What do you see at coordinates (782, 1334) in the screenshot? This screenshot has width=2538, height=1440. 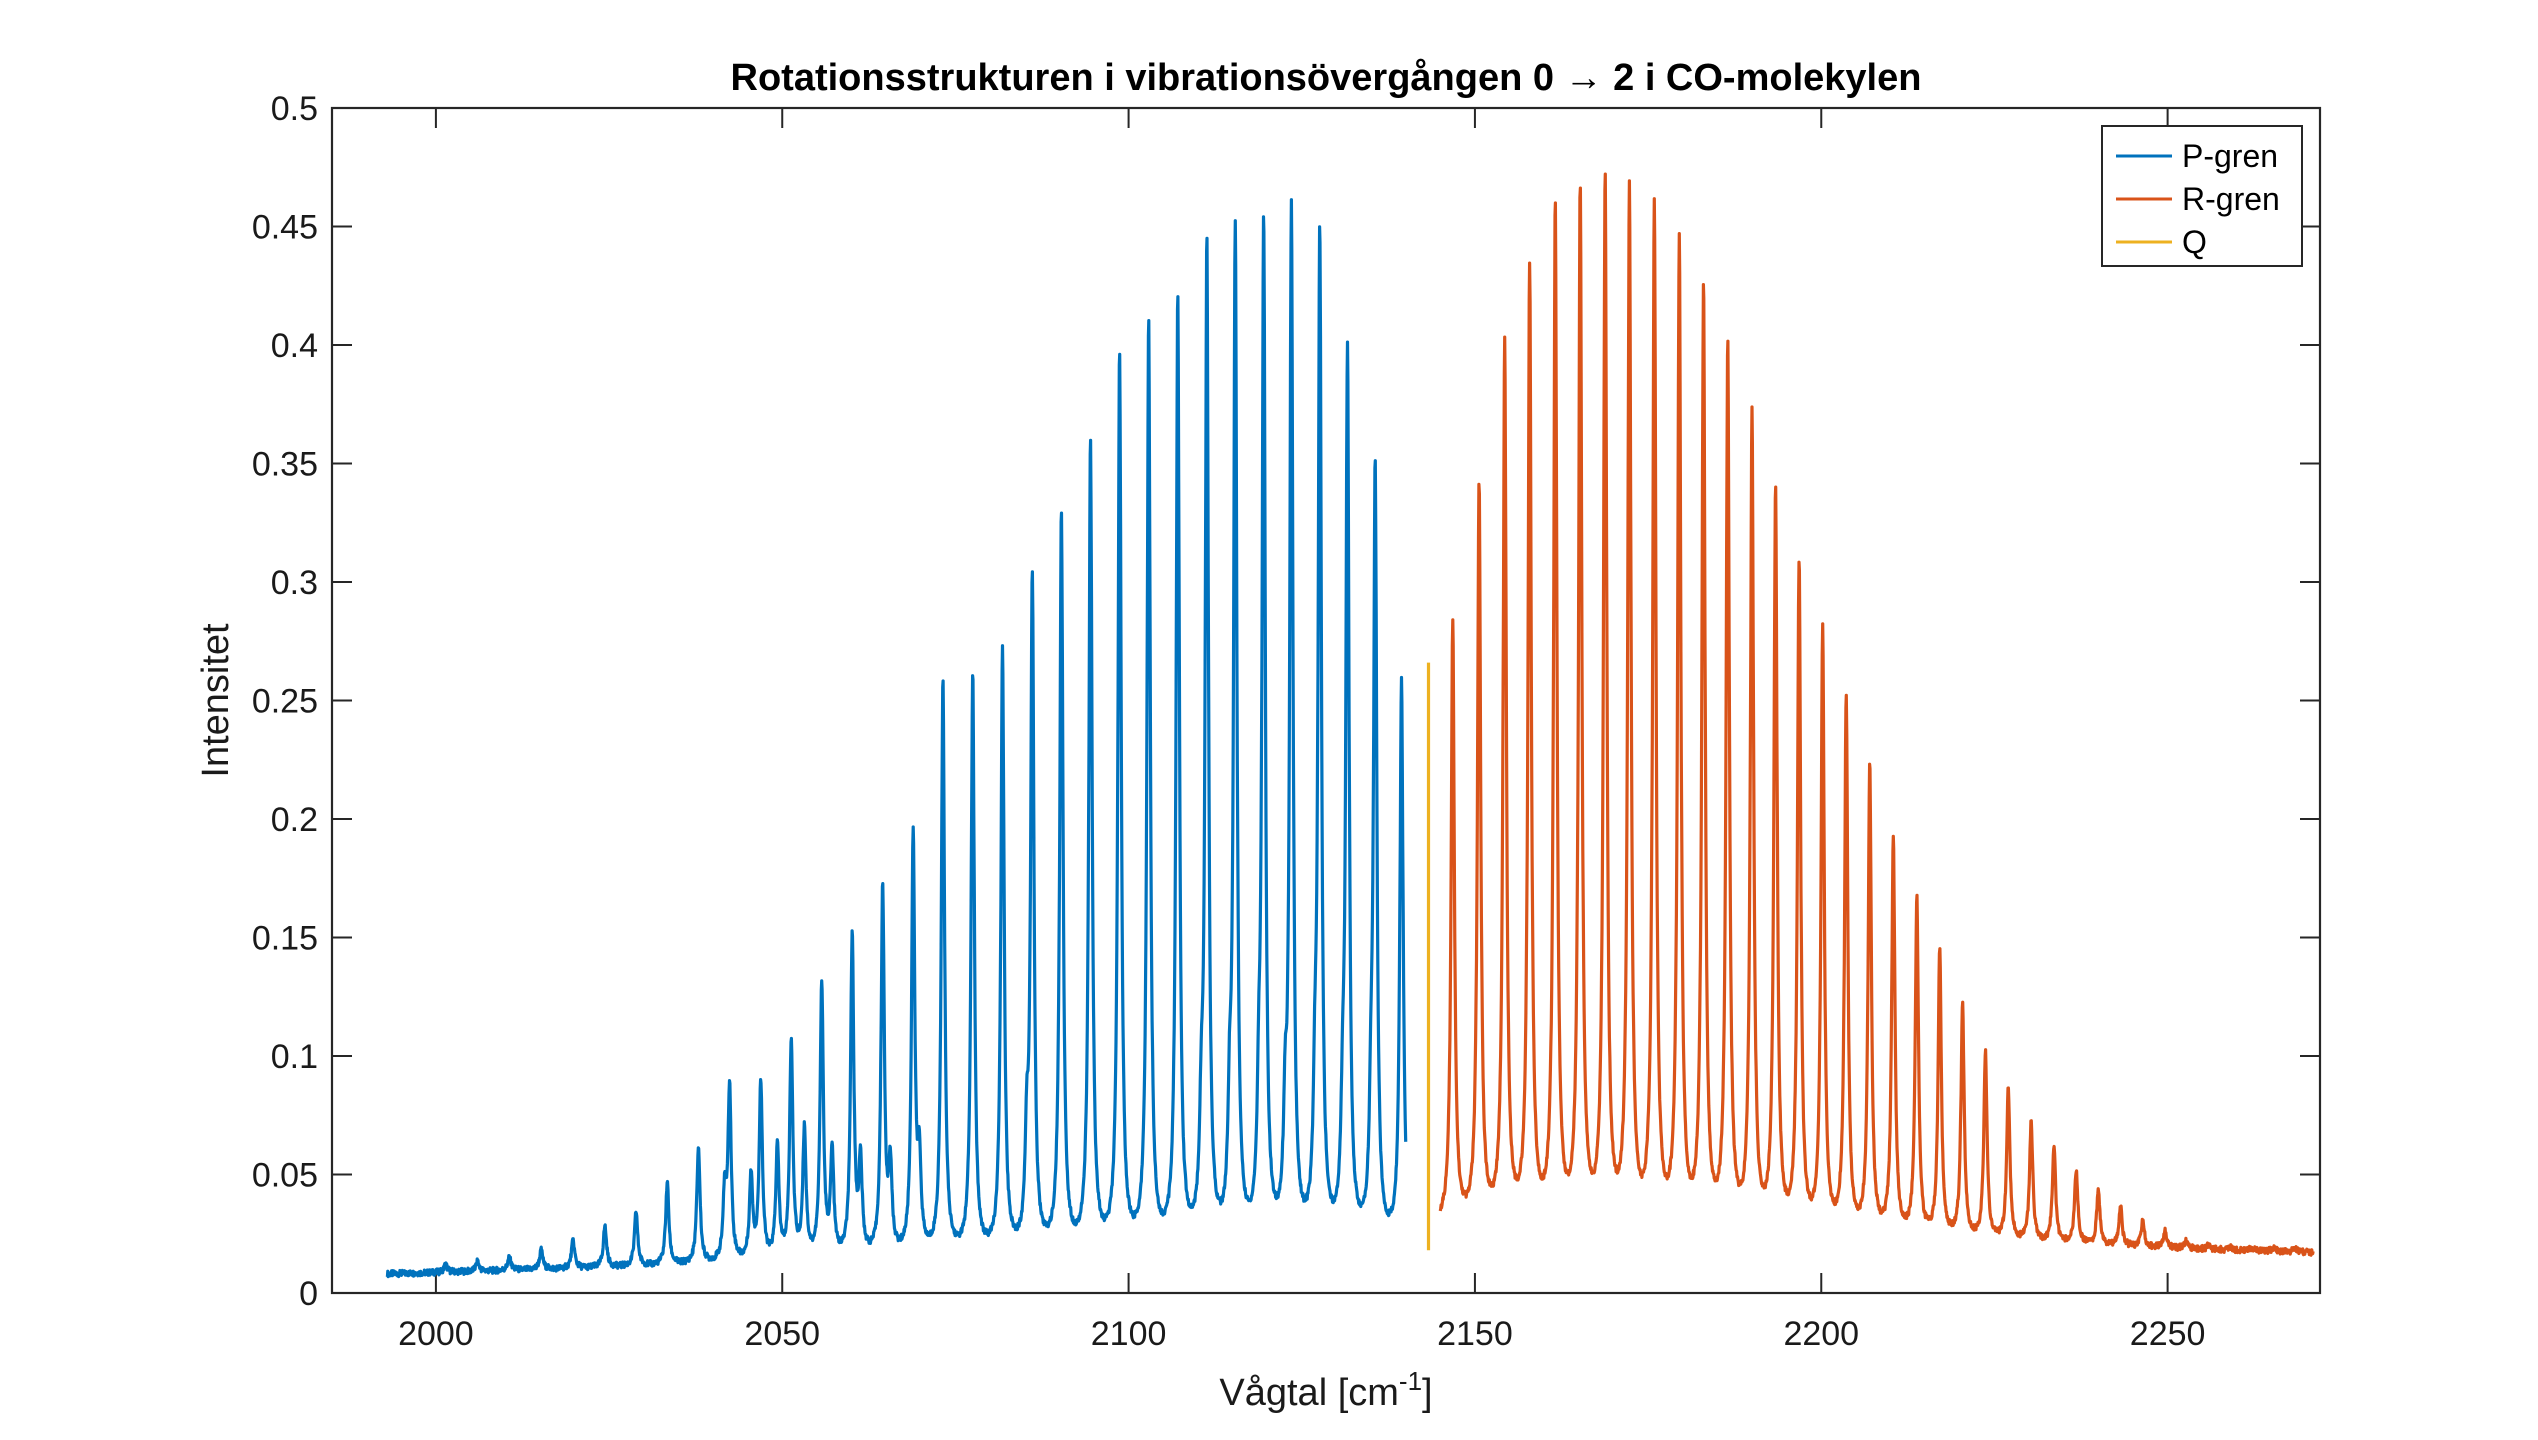 I see `x-tick-label: 2050` at bounding box center [782, 1334].